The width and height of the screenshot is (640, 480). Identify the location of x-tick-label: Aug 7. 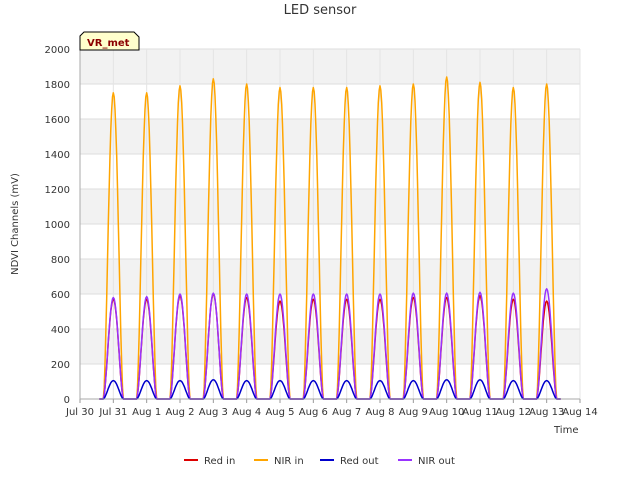
(346, 412).